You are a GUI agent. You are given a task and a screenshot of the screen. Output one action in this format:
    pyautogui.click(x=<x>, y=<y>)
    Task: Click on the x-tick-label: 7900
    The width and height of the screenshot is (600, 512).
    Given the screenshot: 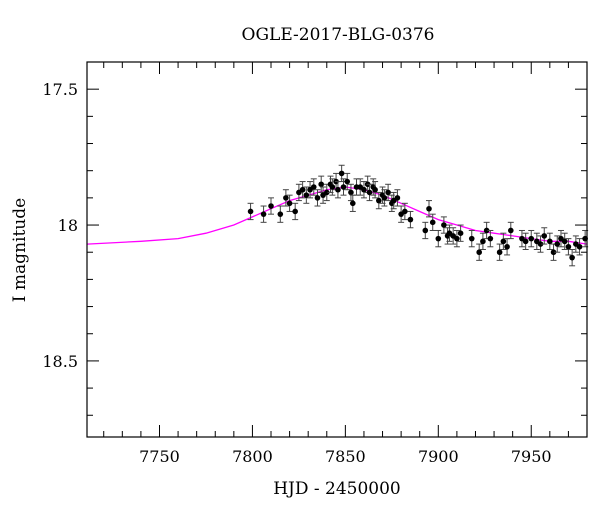 What is the action you would take?
    pyautogui.click(x=438, y=456)
    